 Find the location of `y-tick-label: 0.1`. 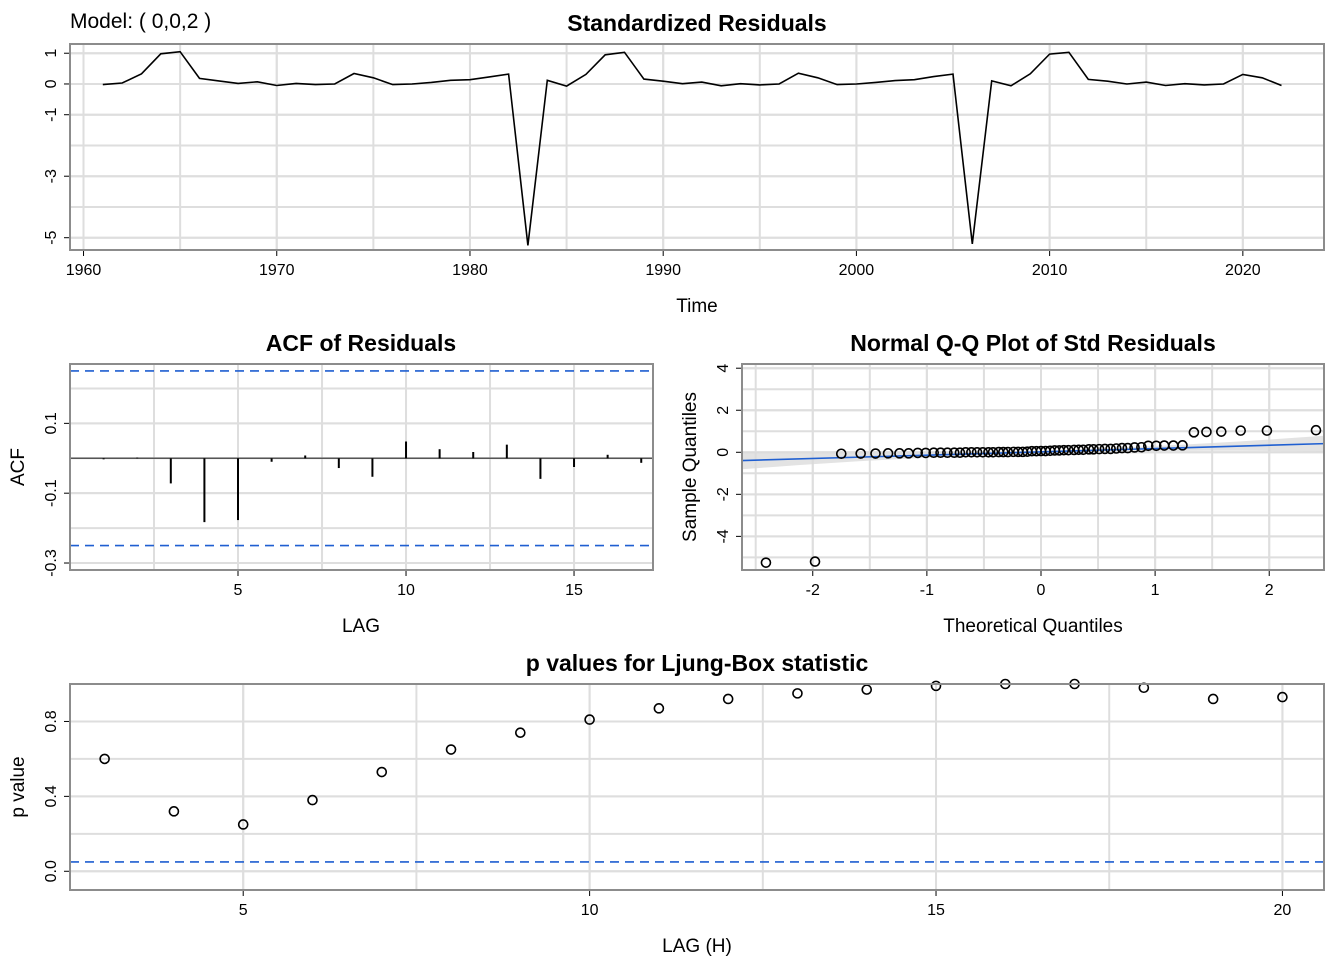

y-tick-label: 0.1 is located at coordinates (51, 423).